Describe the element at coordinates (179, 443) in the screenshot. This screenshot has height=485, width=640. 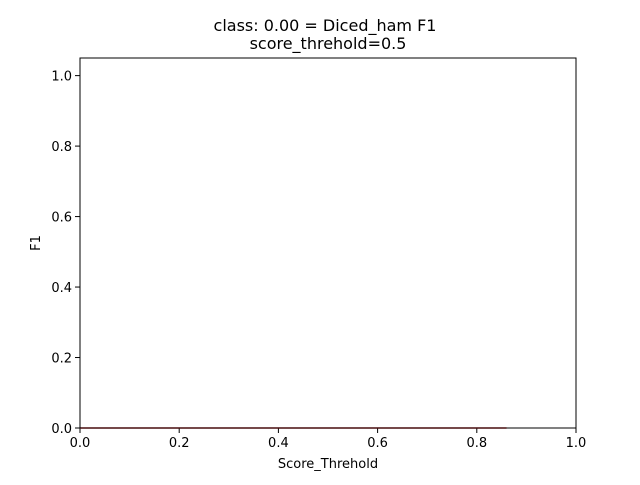
I see `x-tick-label: 0.2` at that location.